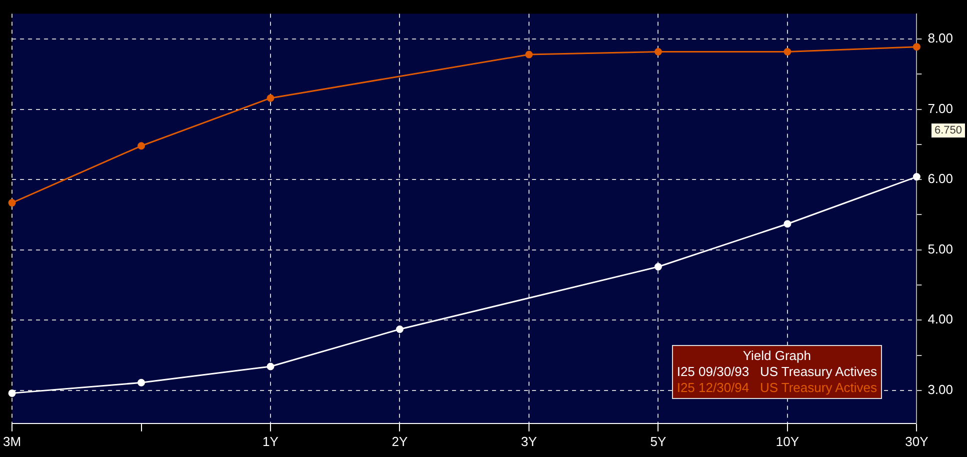 The image size is (967, 457). Describe the element at coordinates (948, 130) in the screenshot. I see `text: 6.750` at that location.